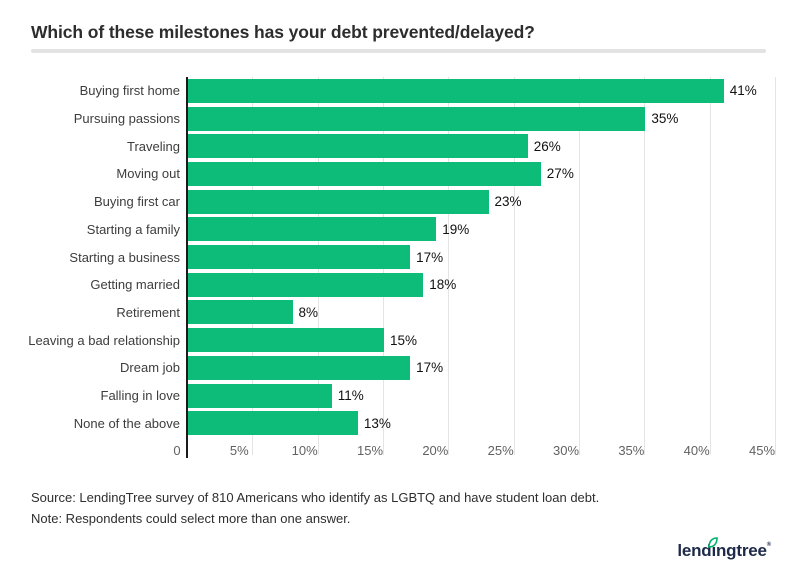  I want to click on logo-text-i: ı, so click(713, 550).